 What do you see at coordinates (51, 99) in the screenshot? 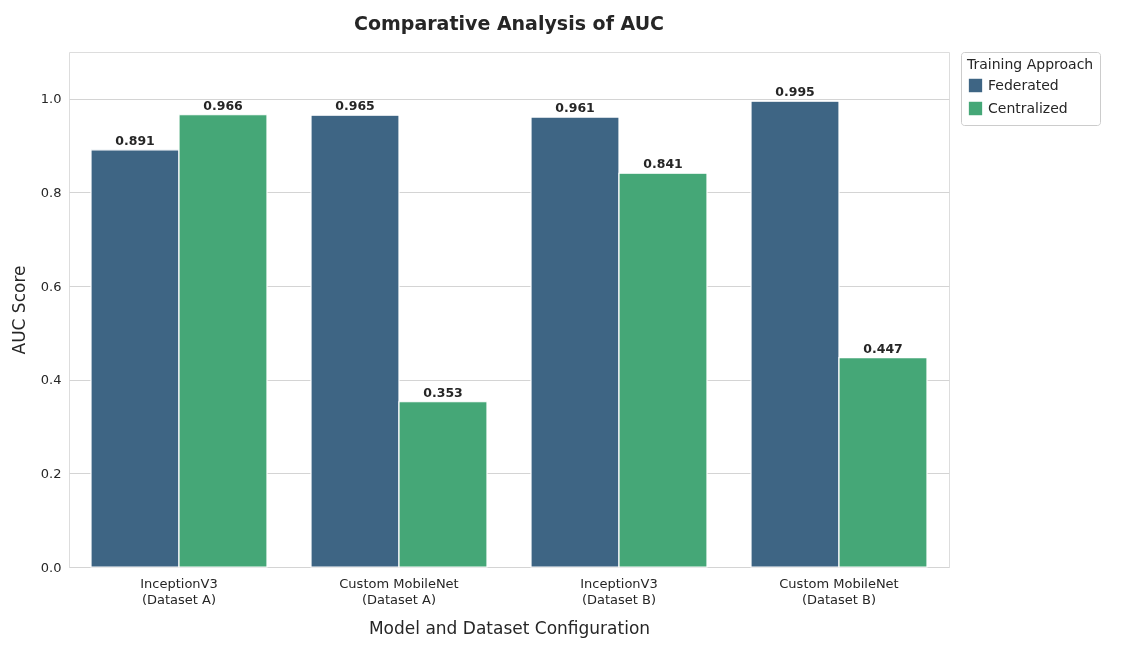
I see `y-tick-label: 1.0` at bounding box center [51, 99].